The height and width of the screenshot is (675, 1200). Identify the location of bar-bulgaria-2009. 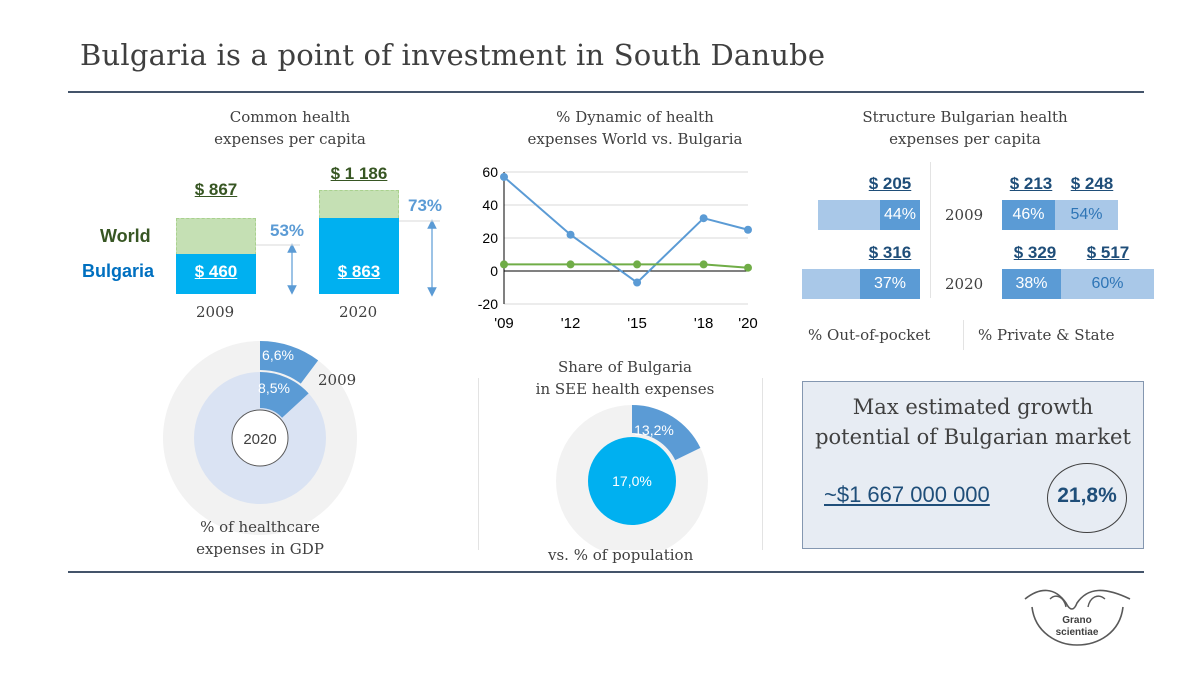
(216, 273).